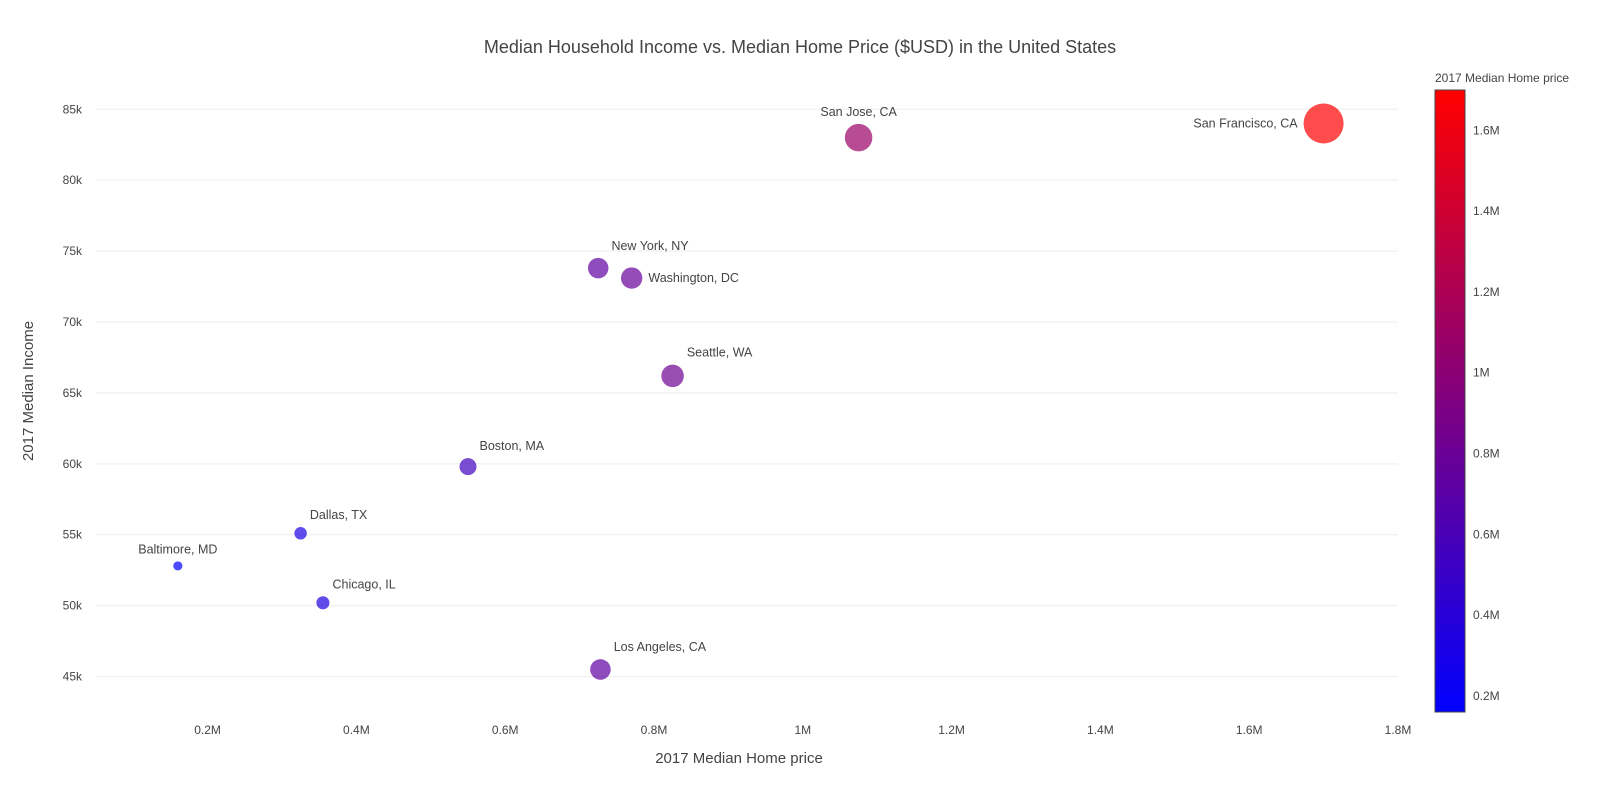 The image size is (1600, 805). I want to click on colorbar-title: 2017 Median Home price, so click(1502, 78).